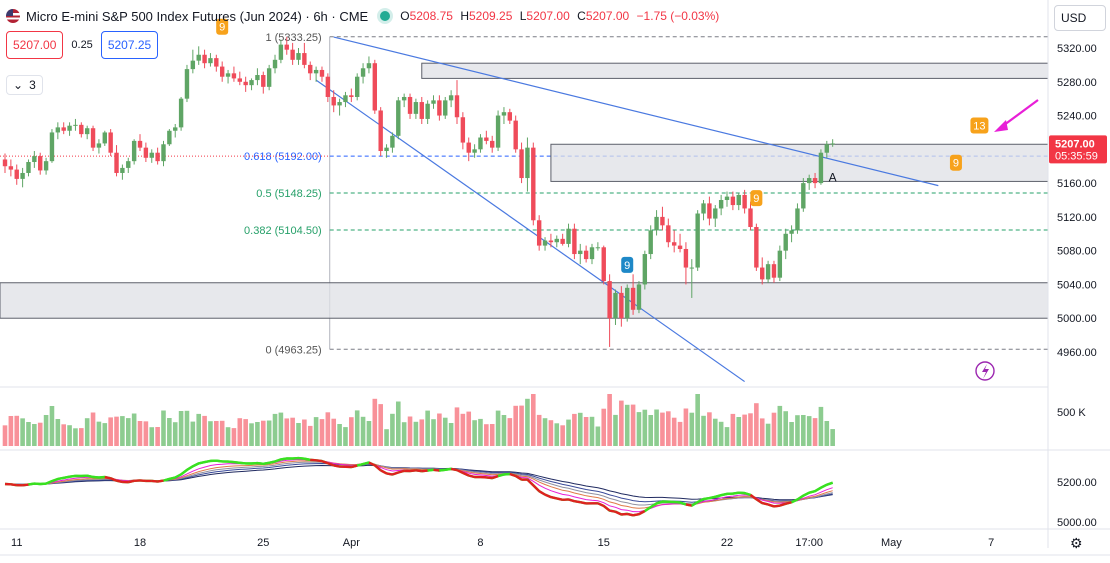 The width and height of the screenshot is (1110, 563). Describe the element at coordinates (129, 45) in the screenshot. I see `buy-button: 5207.25` at that location.